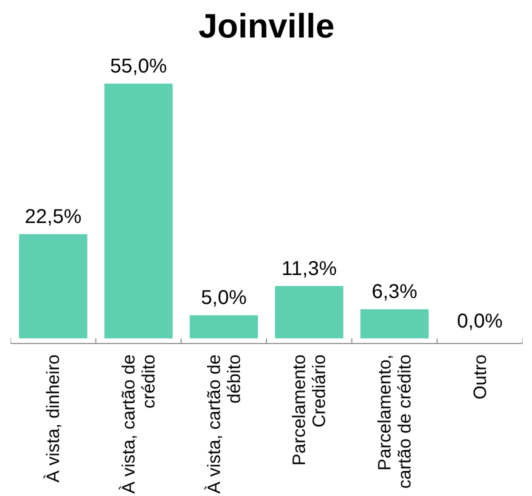 The width and height of the screenshot is (532, 496). I want to click on data-label: 5,0%, so click(224, 298).